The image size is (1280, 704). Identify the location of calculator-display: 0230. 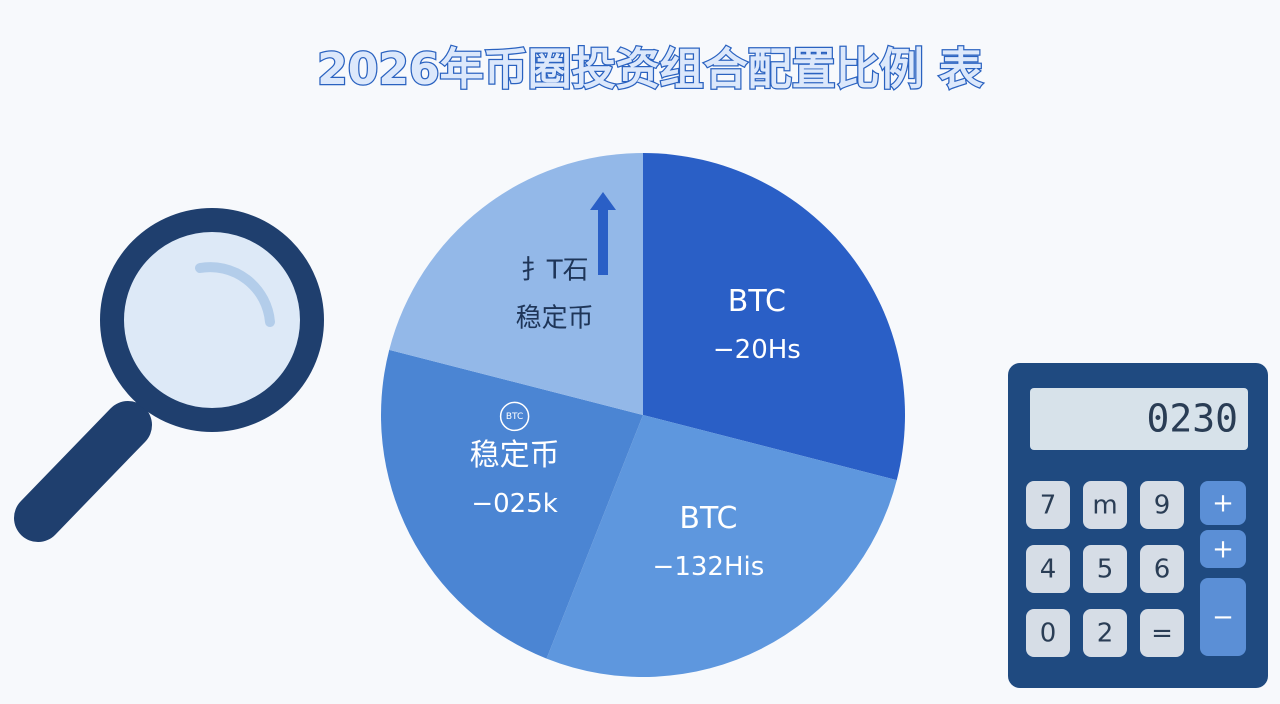
(1192, 419).